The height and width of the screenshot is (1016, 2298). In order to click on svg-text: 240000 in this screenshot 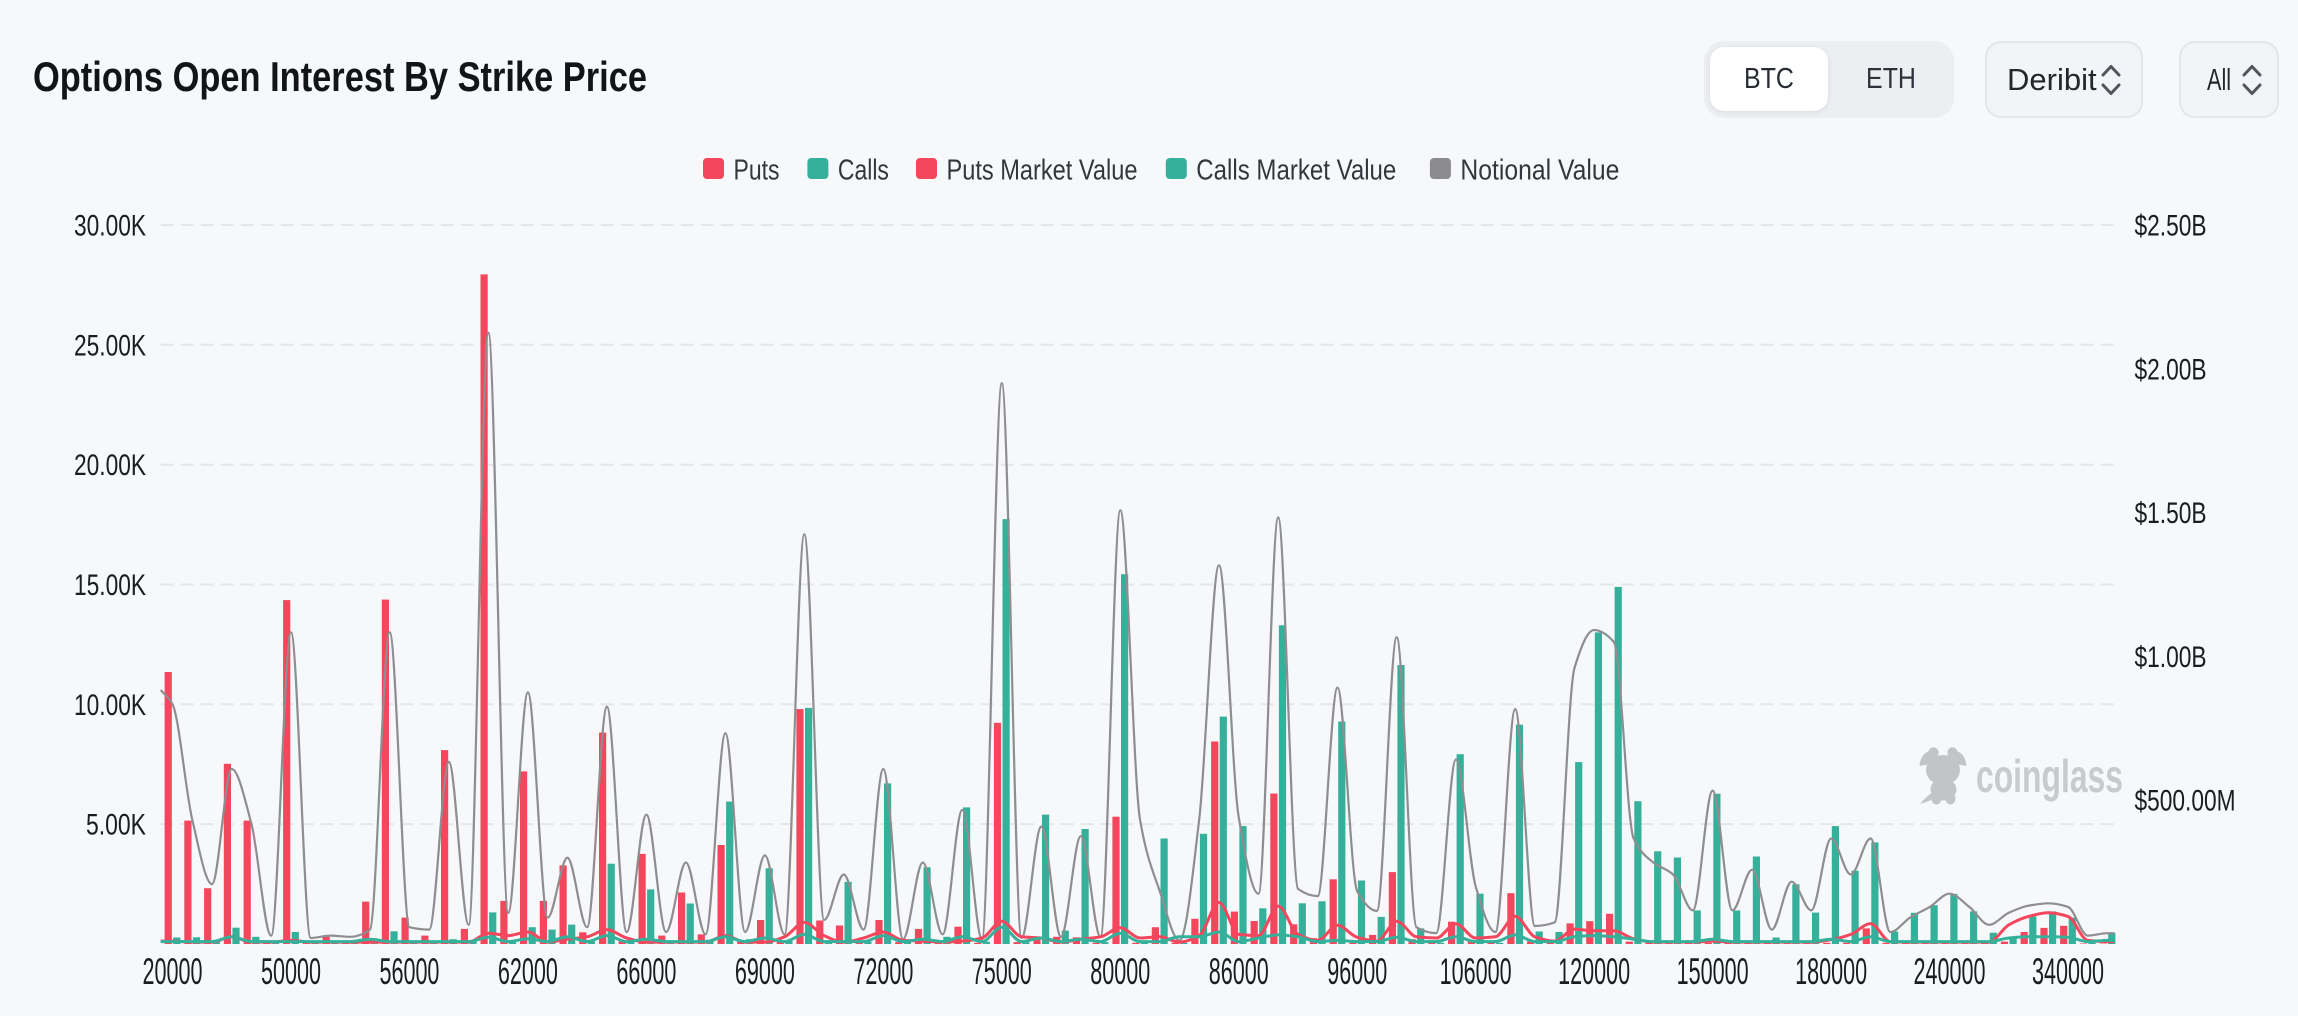, I will do `click(1950, 971)`.